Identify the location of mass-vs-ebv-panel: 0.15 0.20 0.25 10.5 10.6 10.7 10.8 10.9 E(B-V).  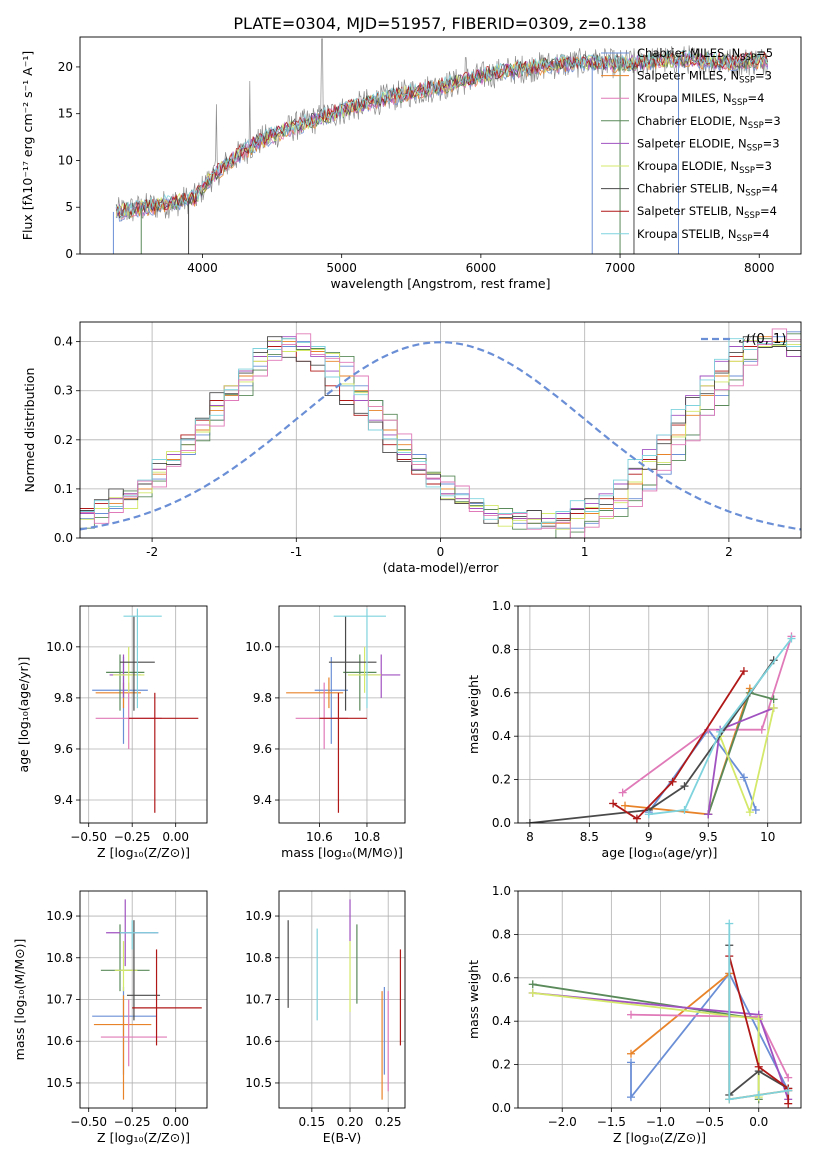
(325, 1017).